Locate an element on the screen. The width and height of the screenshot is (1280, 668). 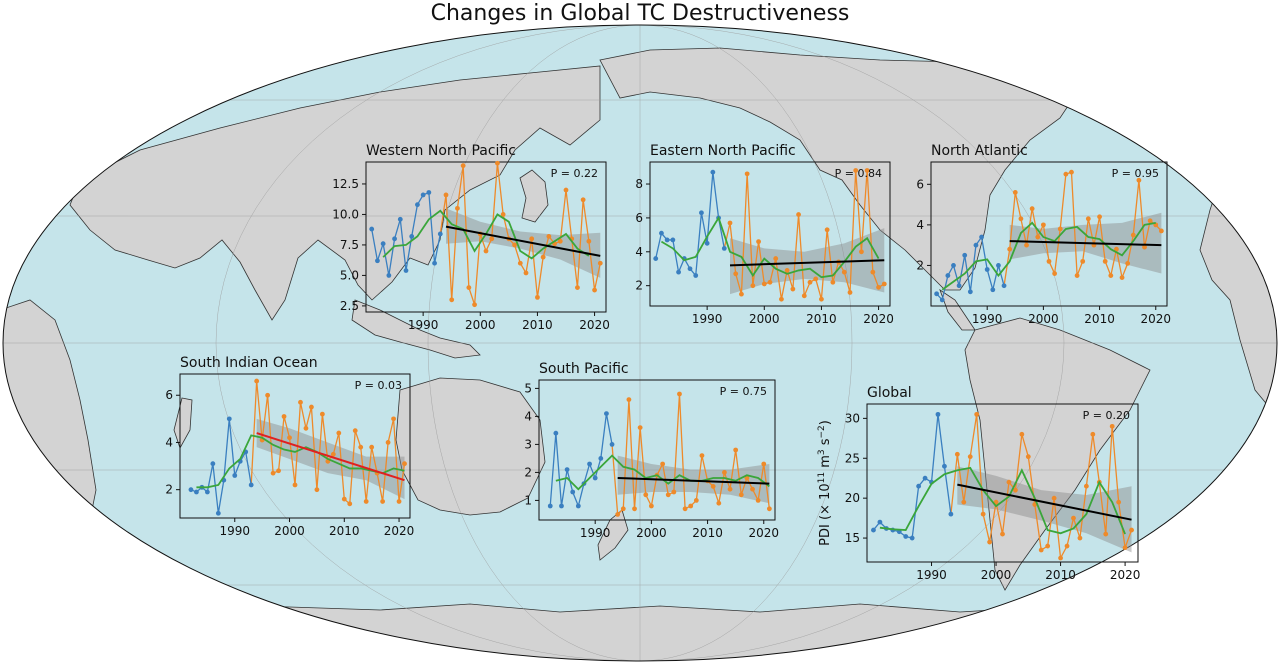
land-japan is located at coordinates (534, 196).